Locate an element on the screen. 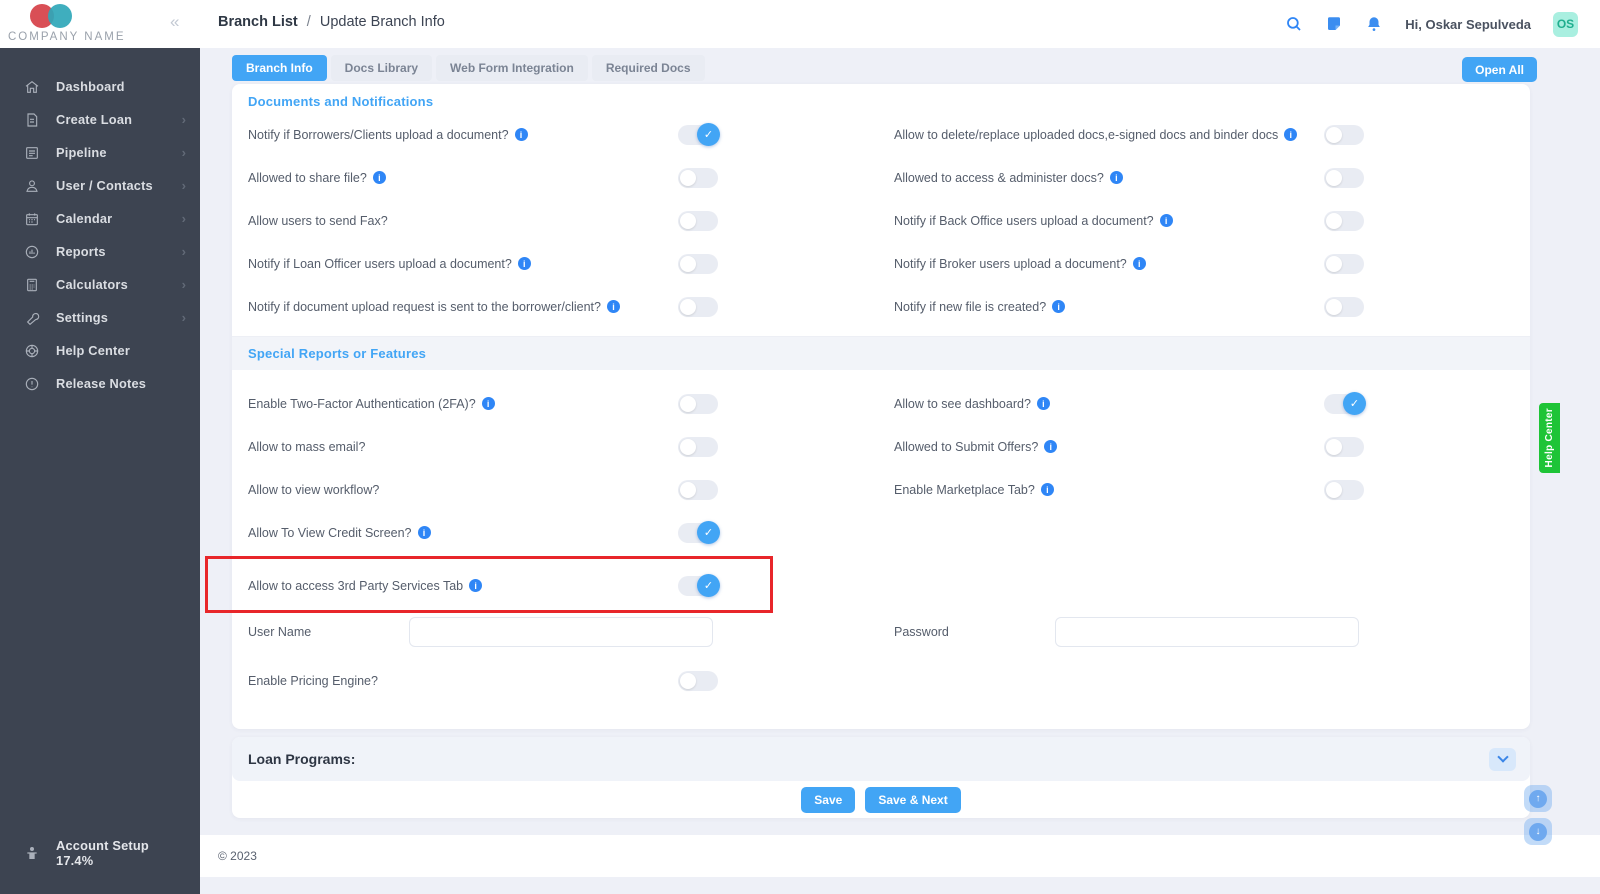 The width and height of the screenshot is (1600, 894). notes-icon is located at coordinates (1334, 24).